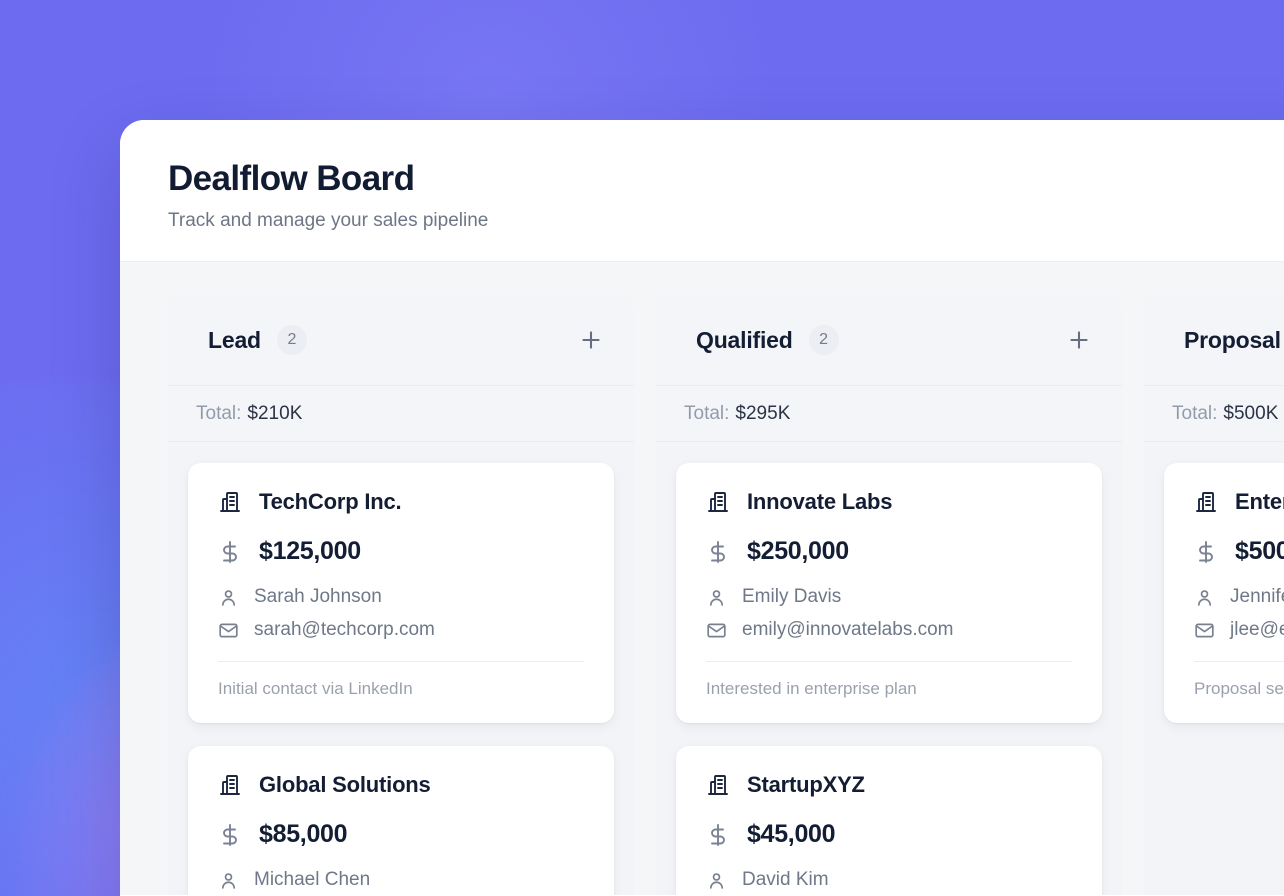 The height and width of the screenshot is (896, 1284). I want to click on deal-meta: Michael Chenmchen@globalsol.com, so click(401, 882).